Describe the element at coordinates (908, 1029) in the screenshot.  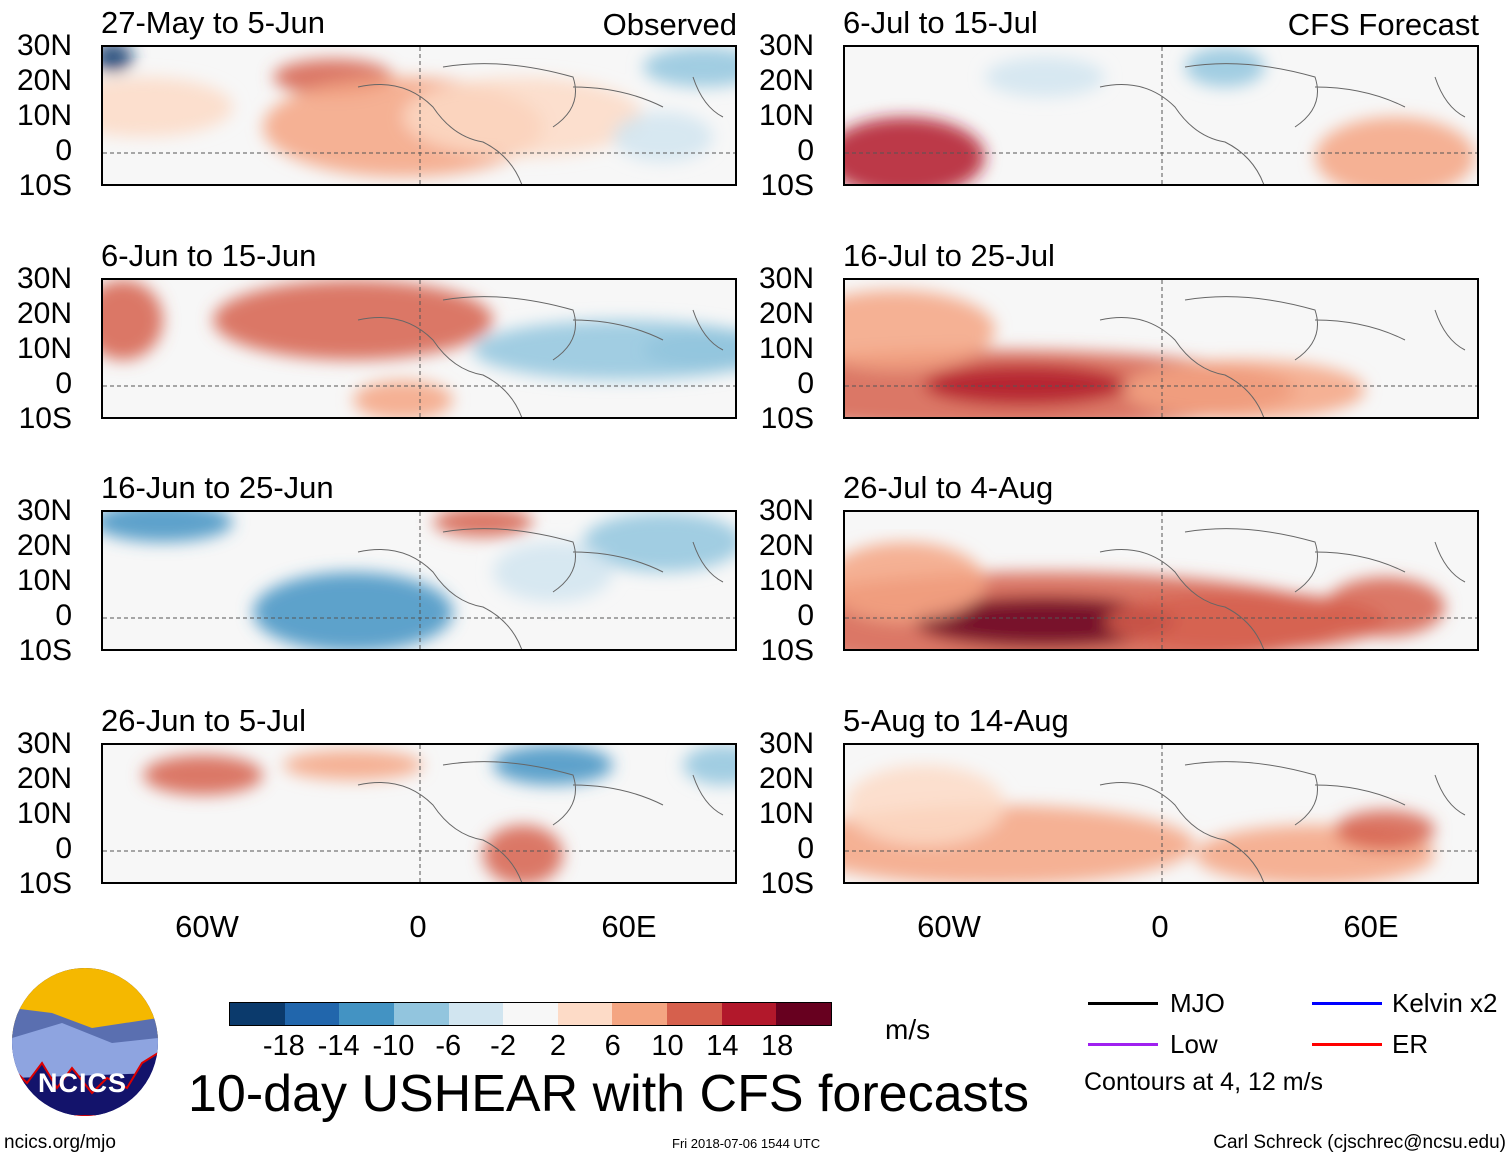
I see `colorbar-units: m/s` at that location.